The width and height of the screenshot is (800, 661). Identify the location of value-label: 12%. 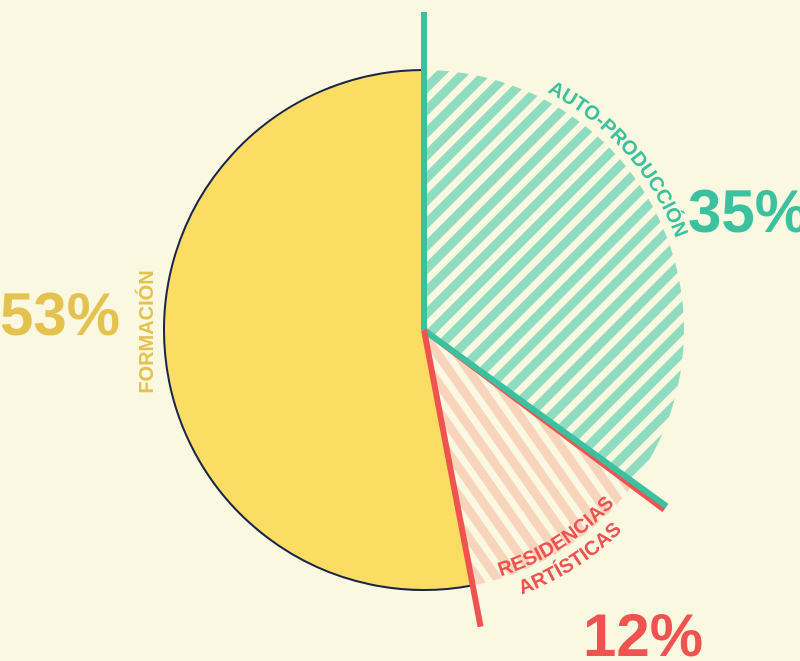
(643, 631).